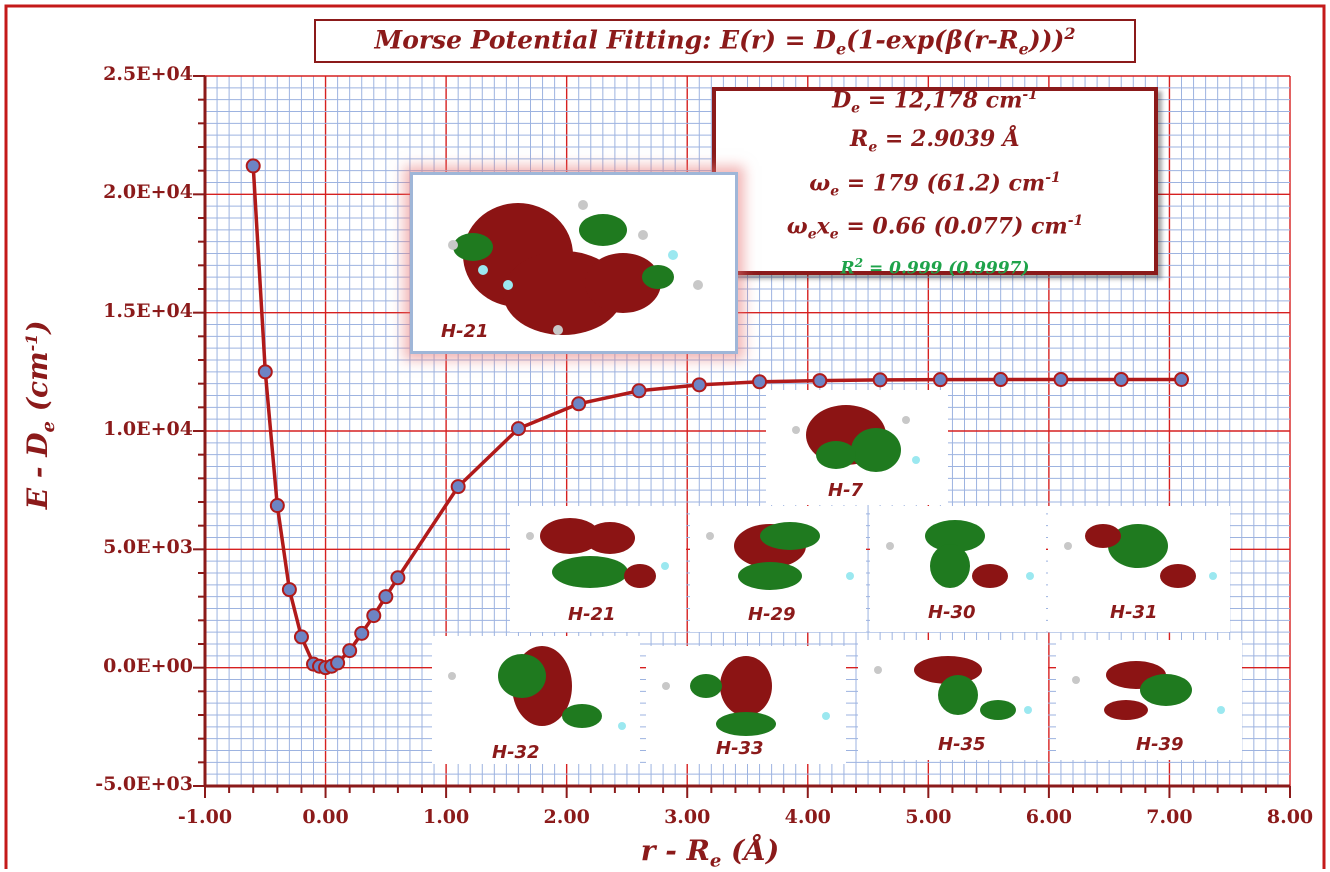  Describe the element at coordinates (592, 614) in the screenshot. I see `orbital-label-h21b: H-21` at that location.